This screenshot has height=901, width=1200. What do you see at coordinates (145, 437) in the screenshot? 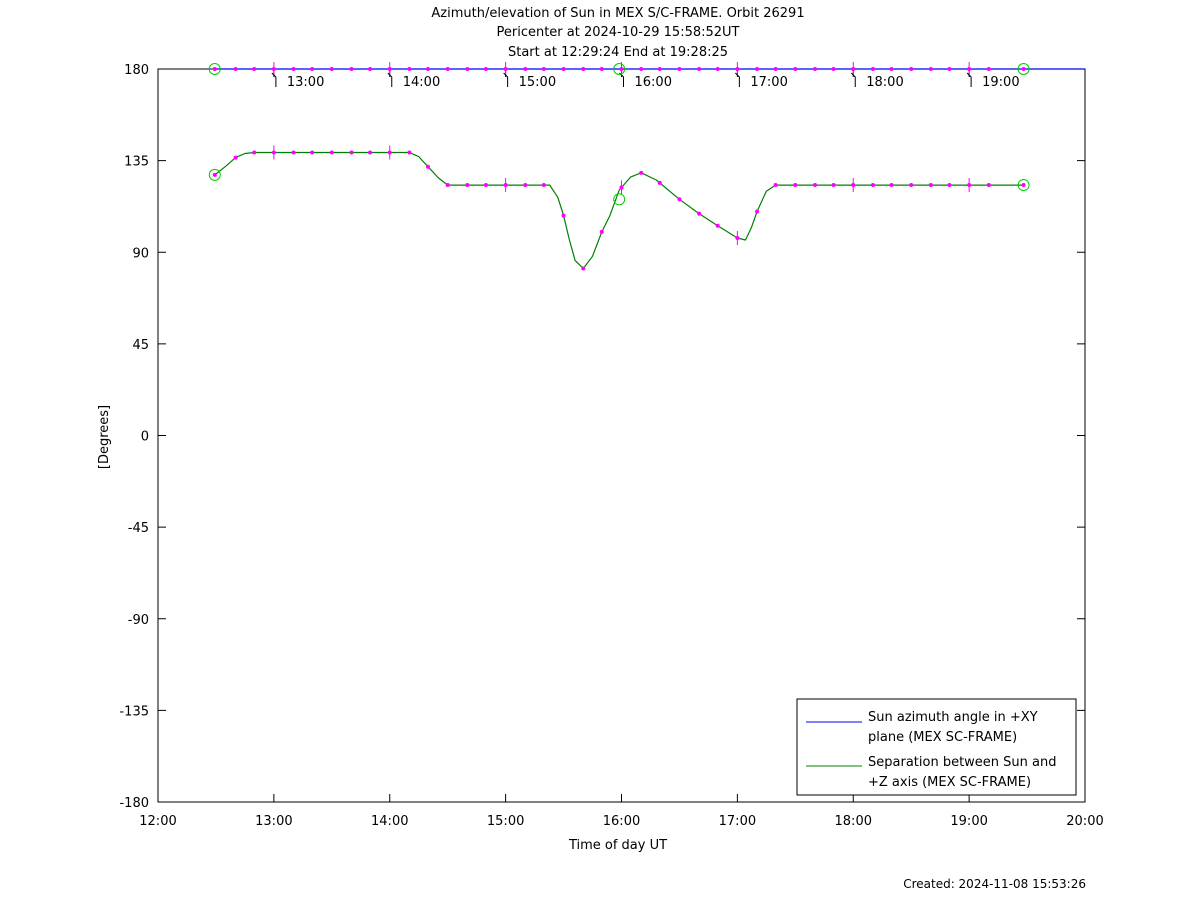
I see `y-tick-label: 0` at bounding box center [145, 437].